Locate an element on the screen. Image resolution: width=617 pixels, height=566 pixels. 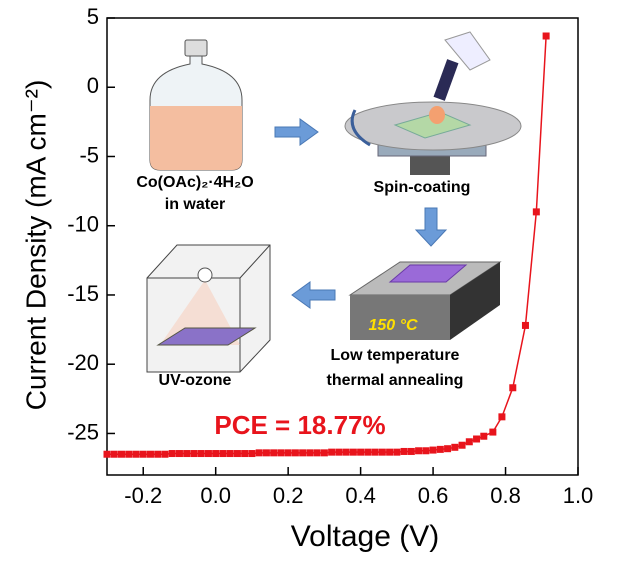
y-tick-label: -25 is located at coordinates (83, 431).